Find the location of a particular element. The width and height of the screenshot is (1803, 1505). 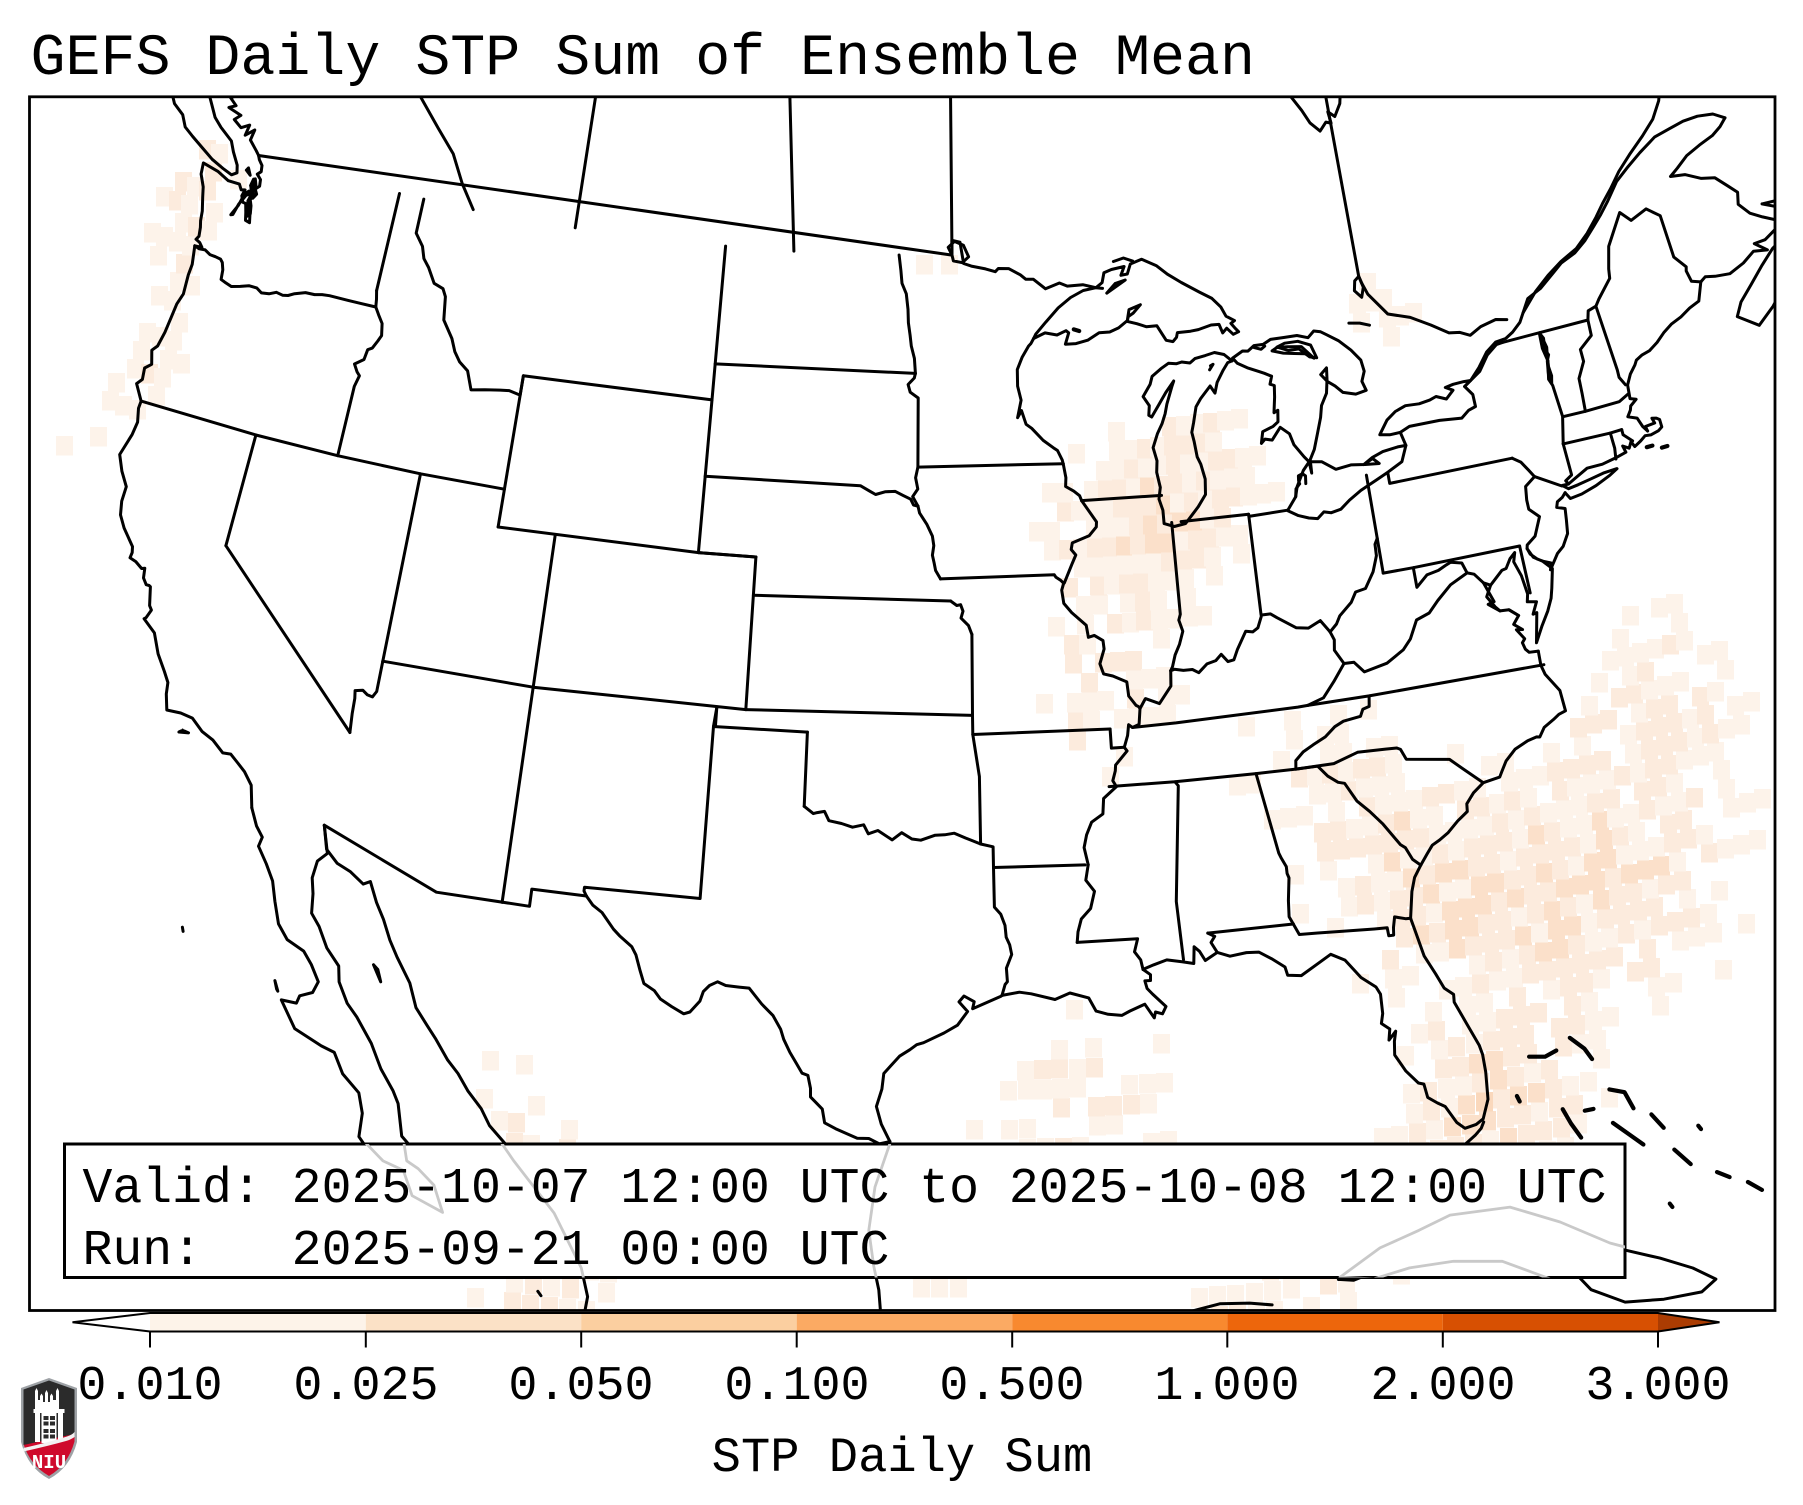

svg-text: 3.000 is located at coordinates (1657, 1386).